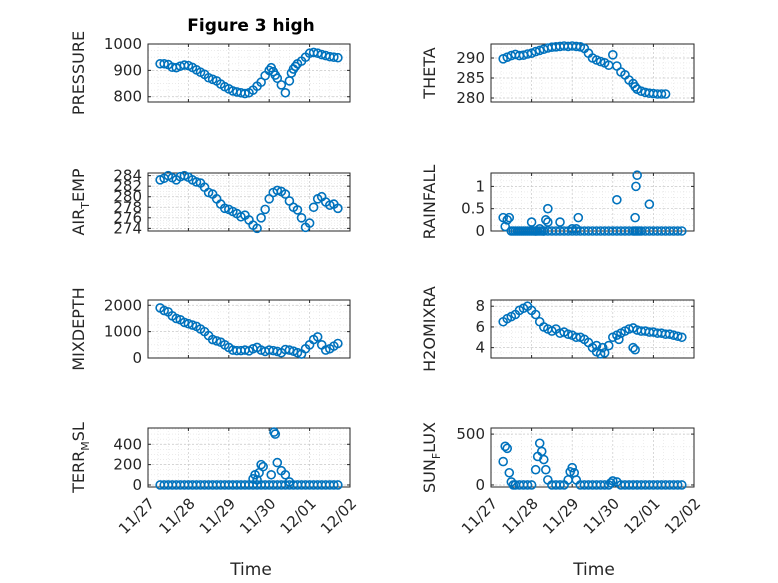 The height and width of the screenshot is (583, 778). What do you see at coordinates (127, 176) in the screenshot?
I see `y-tick-label: 284` at bounding box center [127, 176].